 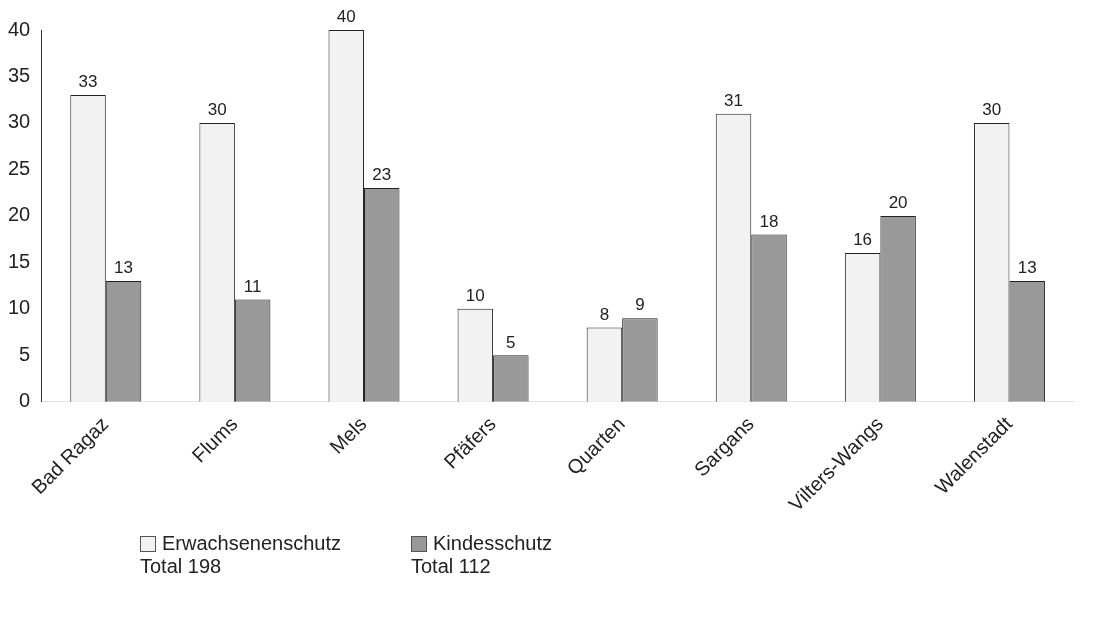 What do you see at coordinates (640, 305) in the screenshot?
I see `data-label: 9` at bounding box center [640, 305].